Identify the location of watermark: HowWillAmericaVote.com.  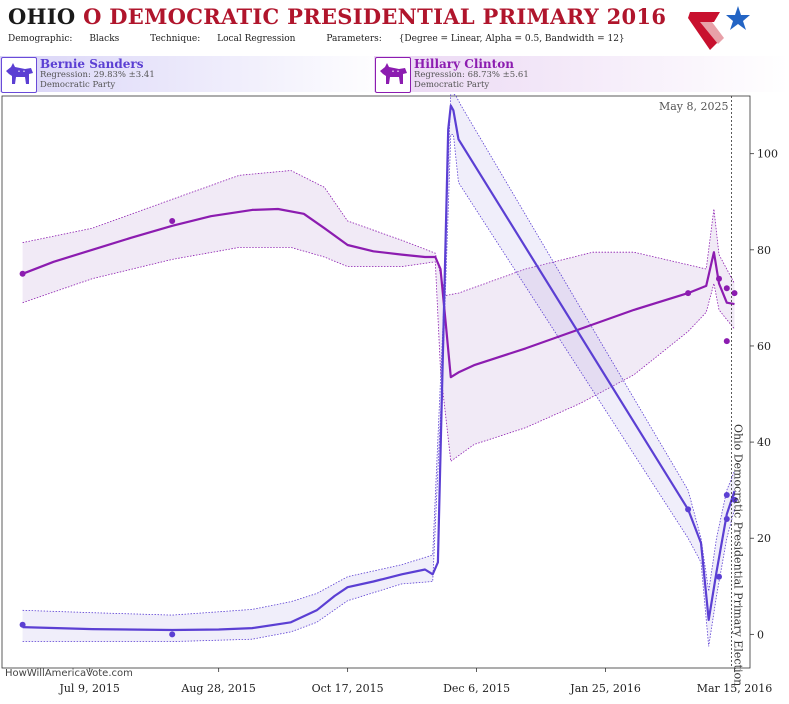
(69, 673).